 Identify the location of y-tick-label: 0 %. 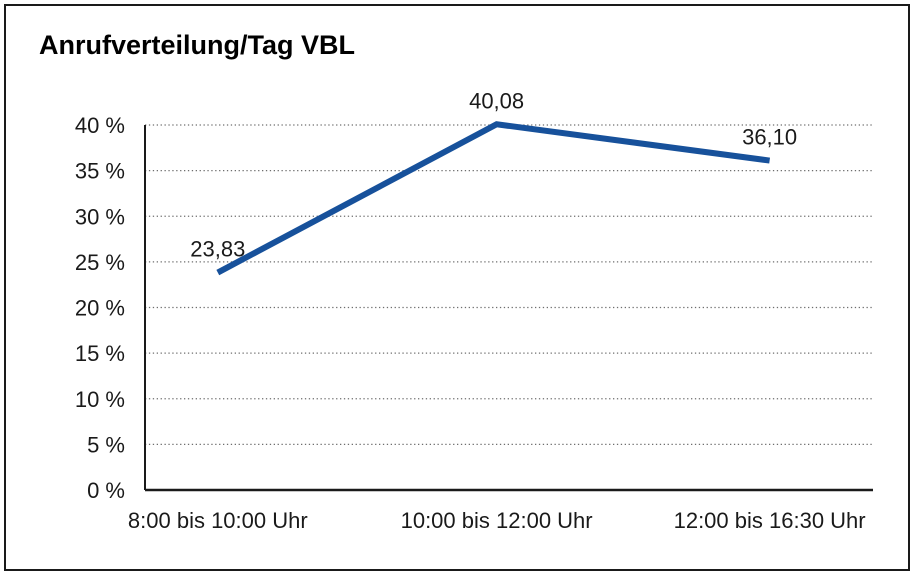
(106, 490).